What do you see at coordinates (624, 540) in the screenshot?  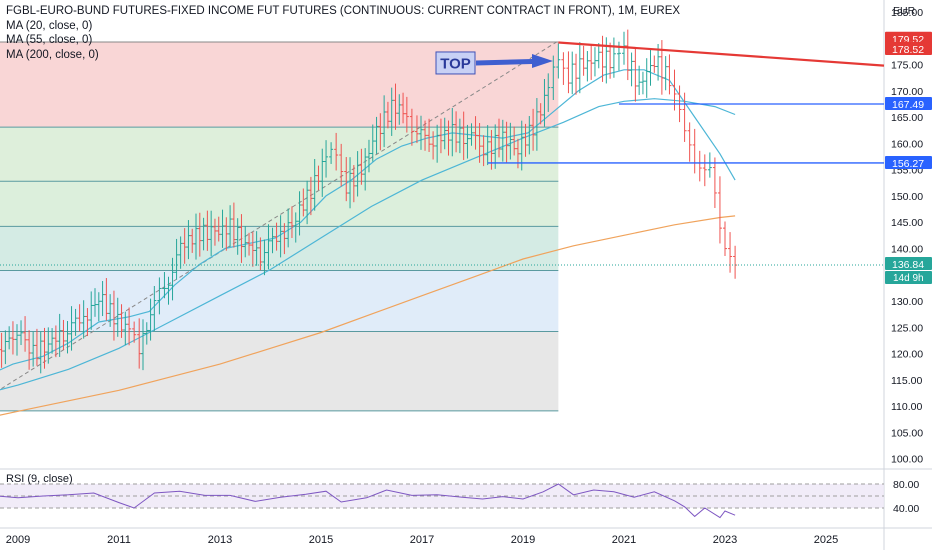 I see `time-tick-label: 2021` at bounding box center [624, 540].